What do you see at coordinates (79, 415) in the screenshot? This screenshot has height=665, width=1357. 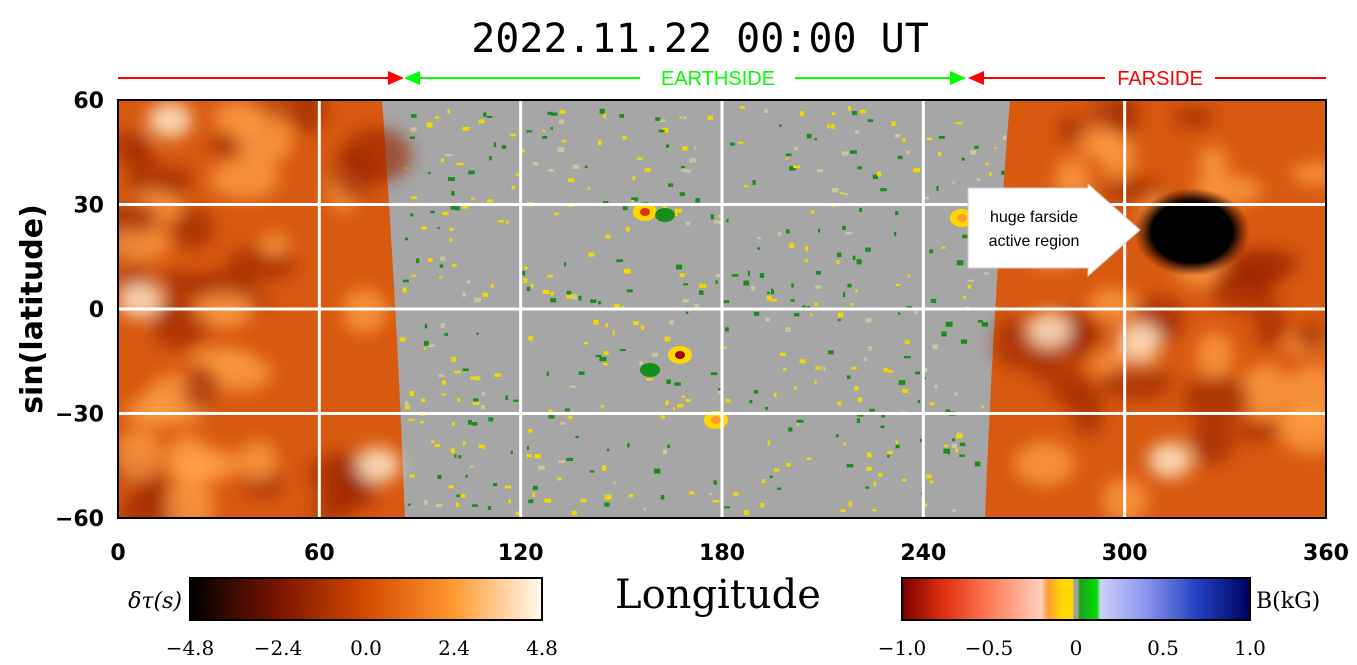 I see `y-tick-label: −30` at bounding box center [79, 415].